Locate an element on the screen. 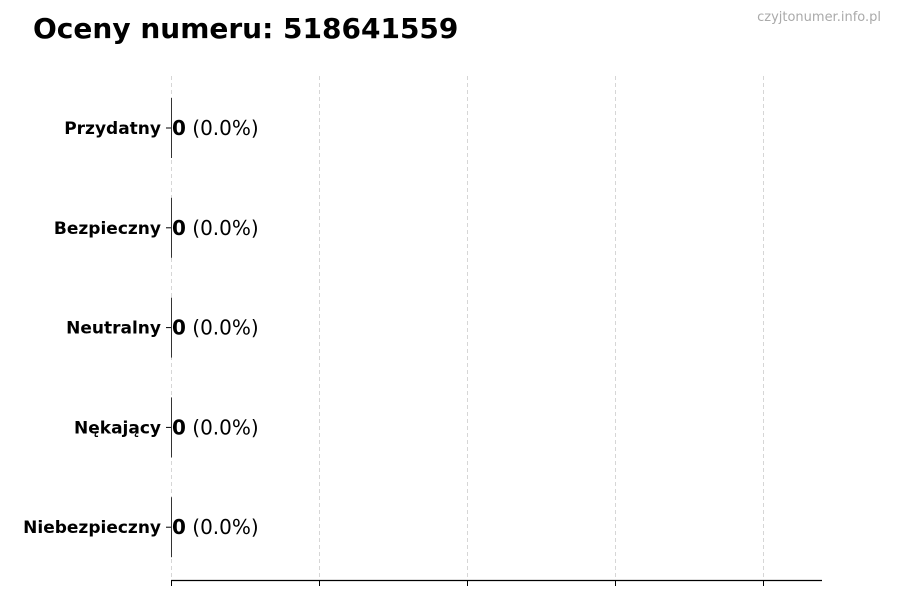  y-tick-label: Przydatny is located at coordinates (112, 129).